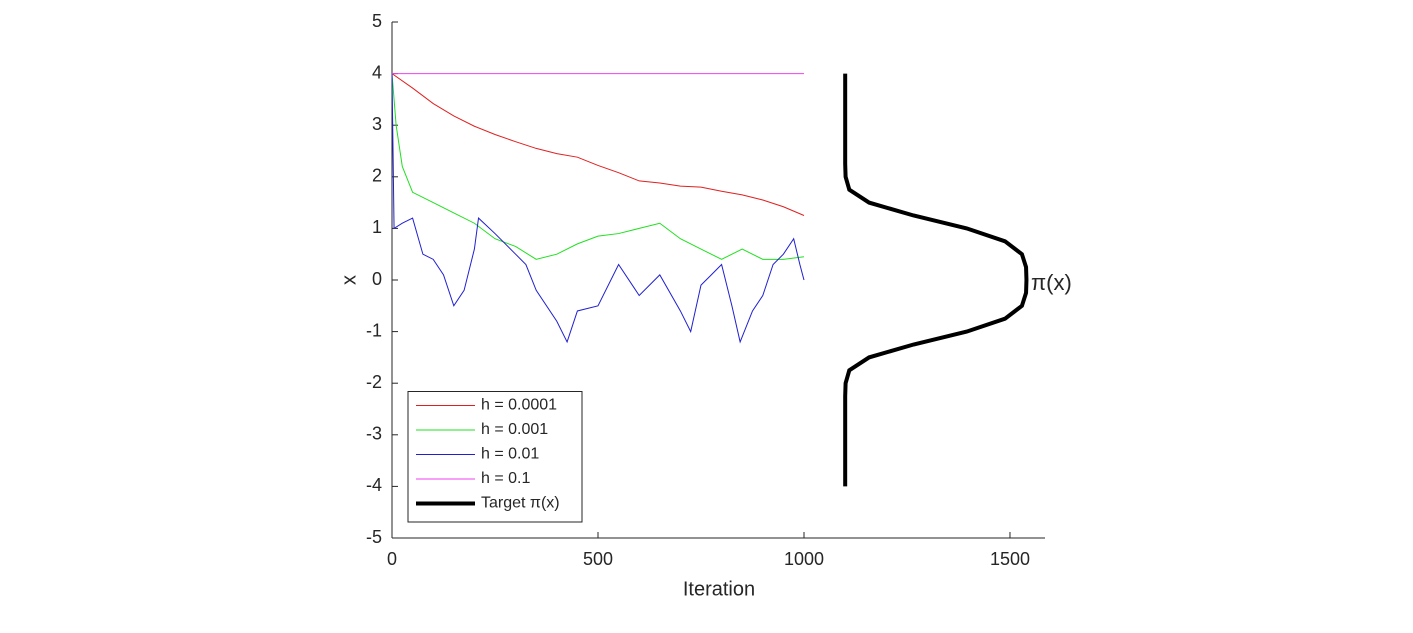  Describe the element at coordinates (510, 454) in the screenshot. I see `legend-label: h = 0.01` at that location.